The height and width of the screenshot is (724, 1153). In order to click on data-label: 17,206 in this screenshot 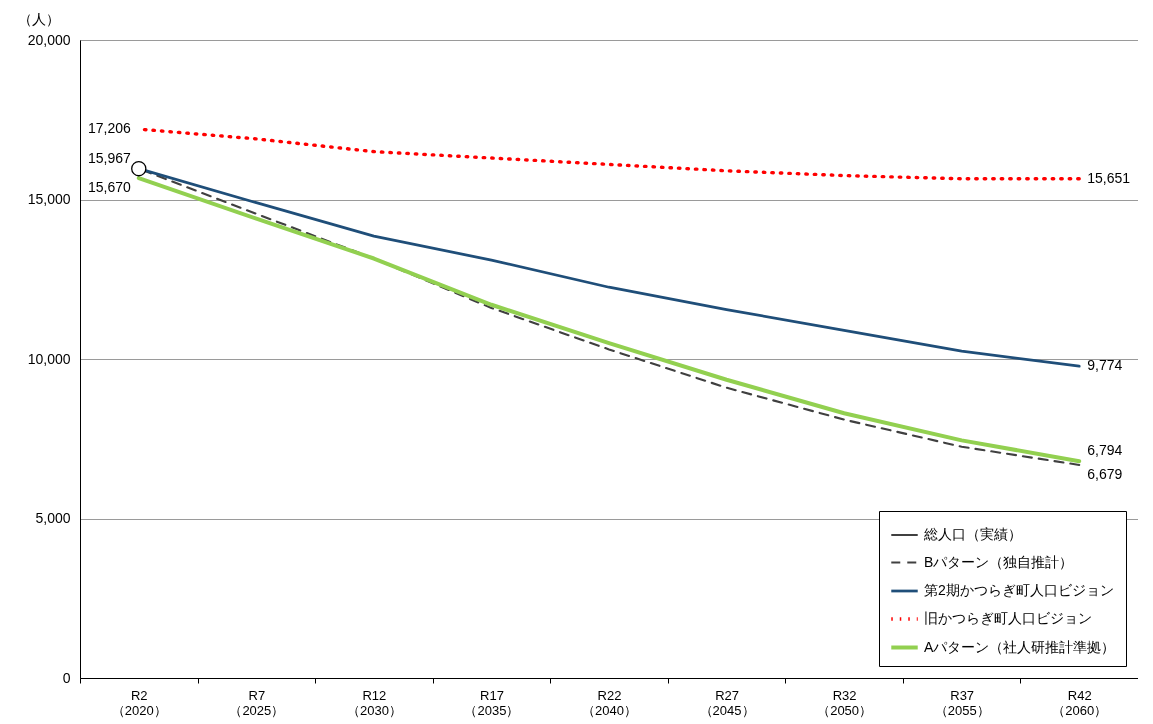, I will do `click(109, 128)`.